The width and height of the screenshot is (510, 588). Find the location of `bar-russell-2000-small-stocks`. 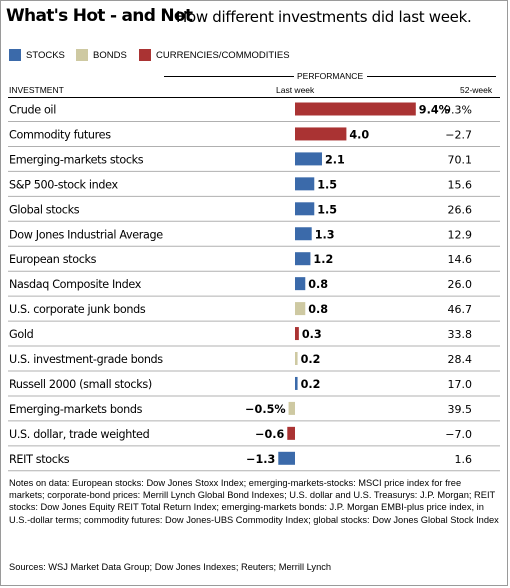

bar-russell-2000-small-stocks is located at coordinates (296, 383).